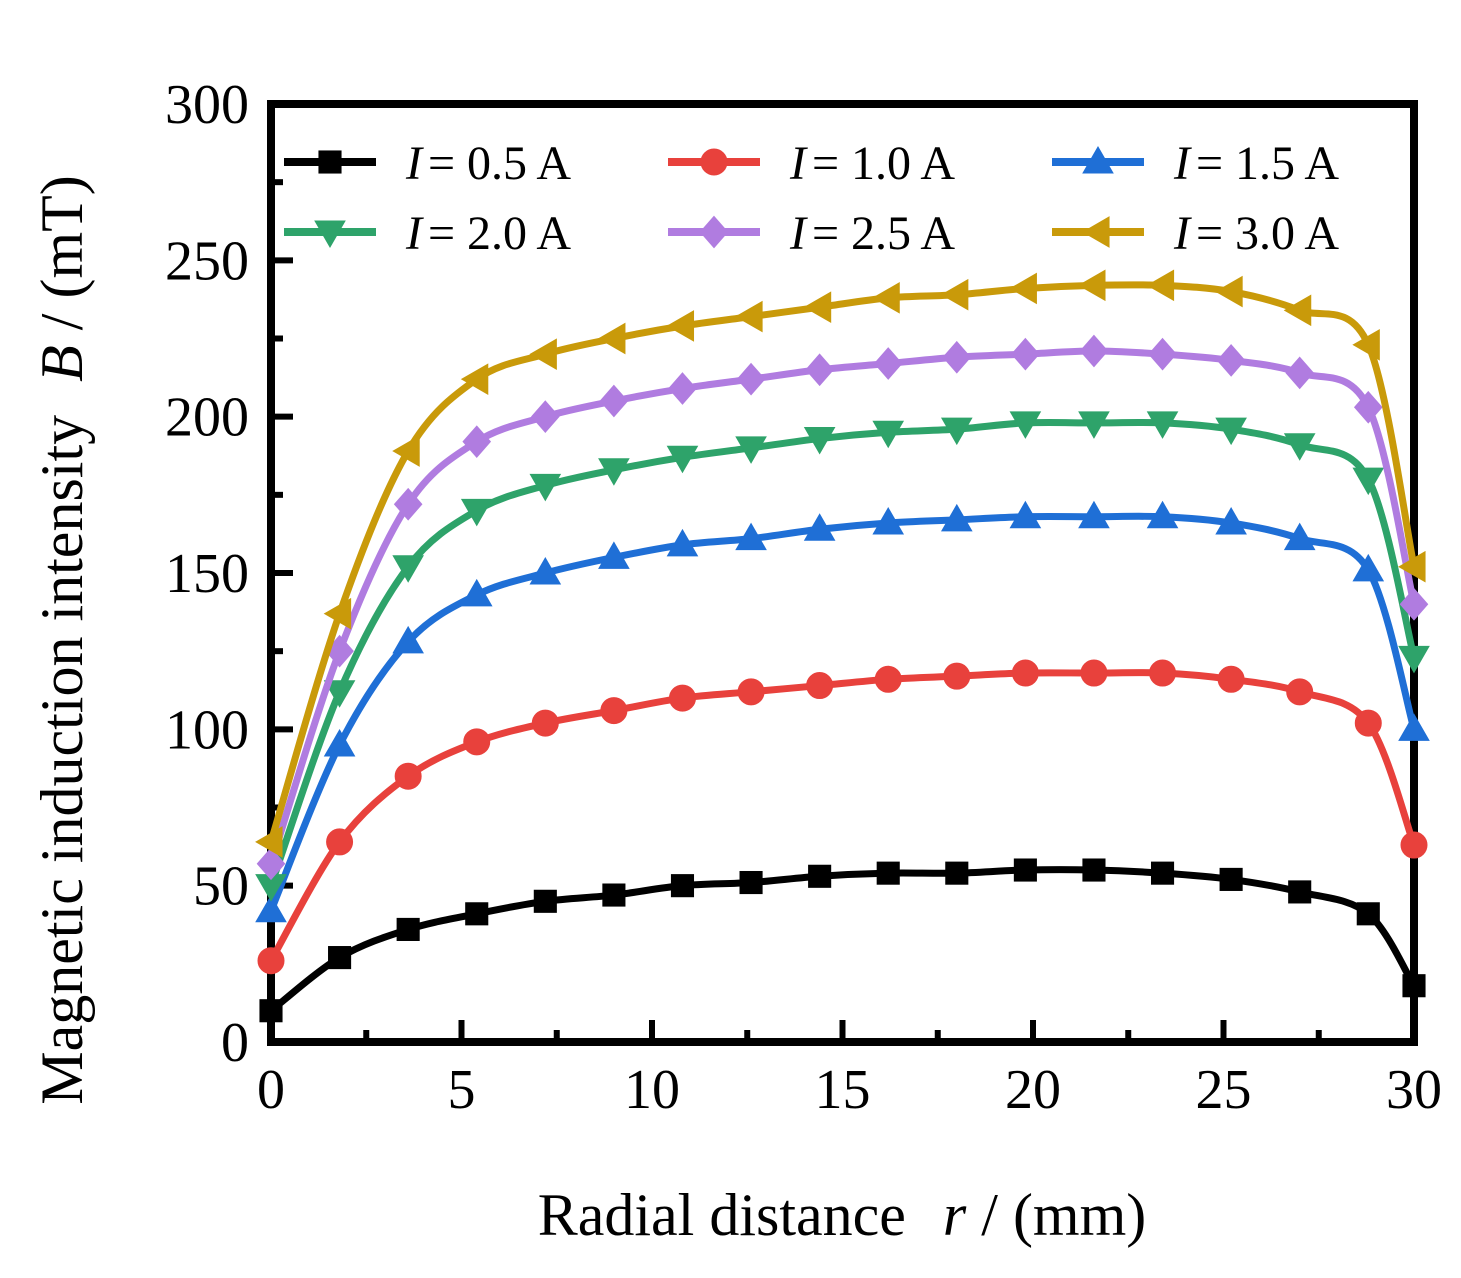 Image resolution: width=1461 pixels, height=1278 pixels. Describe the element at coordinates (62, 760) in the screenshot. I see `y-axis-title-prefix: Magnetic induction intensity` at that location.